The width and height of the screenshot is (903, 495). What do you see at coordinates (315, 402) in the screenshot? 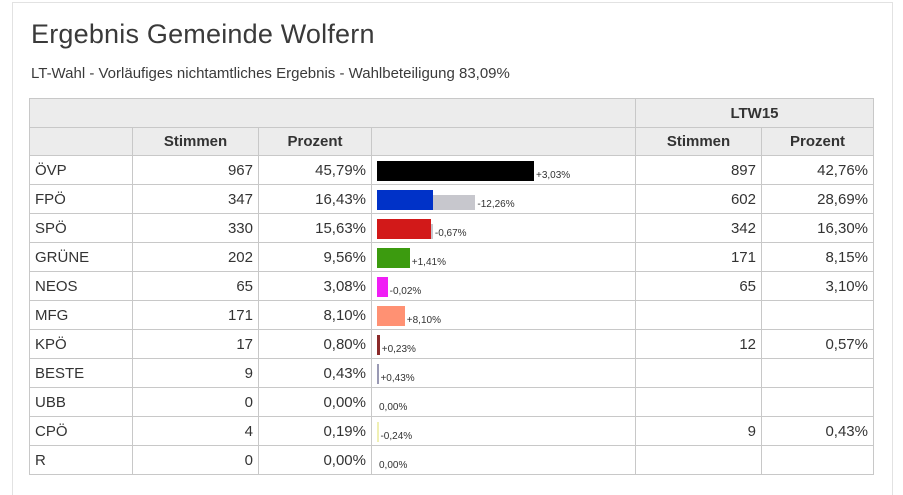
I see `prozent-value: 0,00%` at bounding box center [315, 402].